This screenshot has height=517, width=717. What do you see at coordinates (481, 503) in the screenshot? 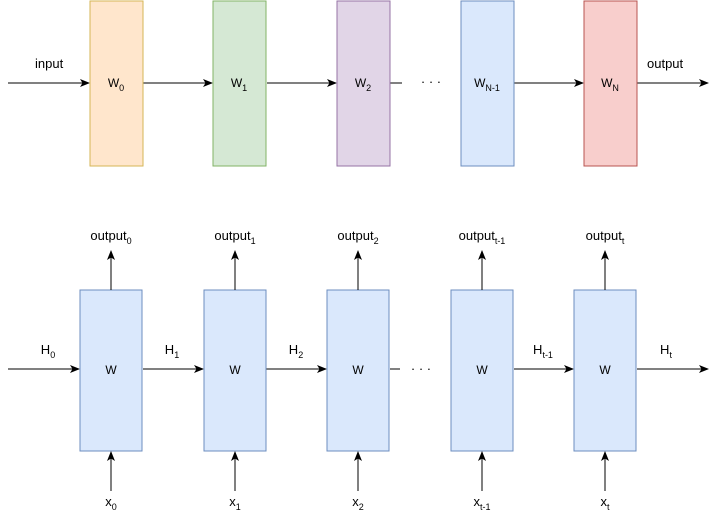
I see `cell-input-label: xt-1` at bounding box center [481, 503].